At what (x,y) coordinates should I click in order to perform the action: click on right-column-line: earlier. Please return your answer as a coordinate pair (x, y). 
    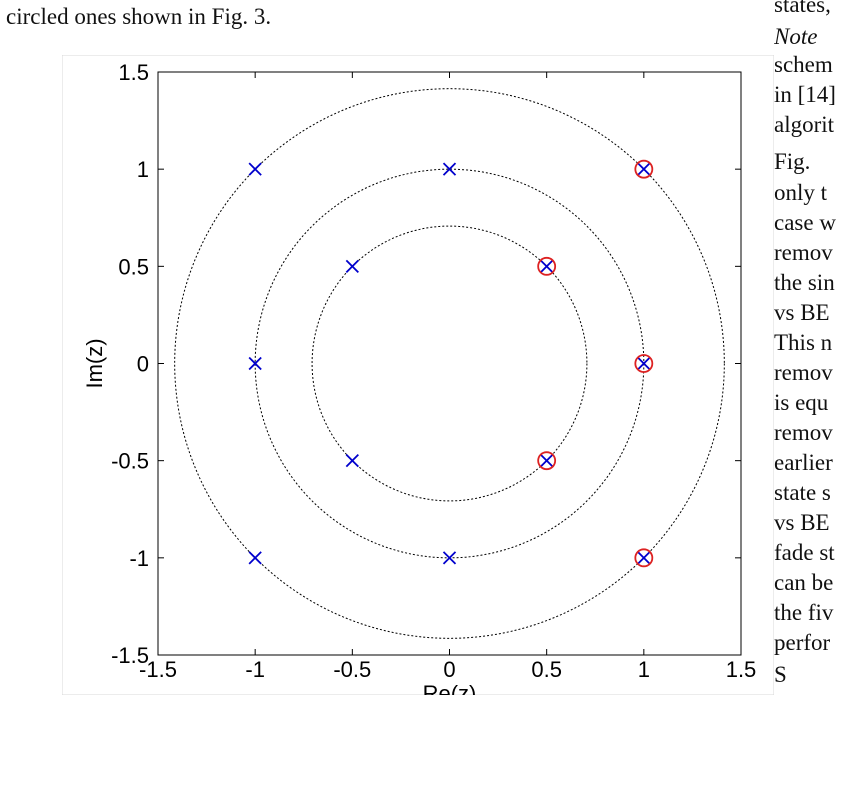
    Looking at the image, I should click on (803, 462).